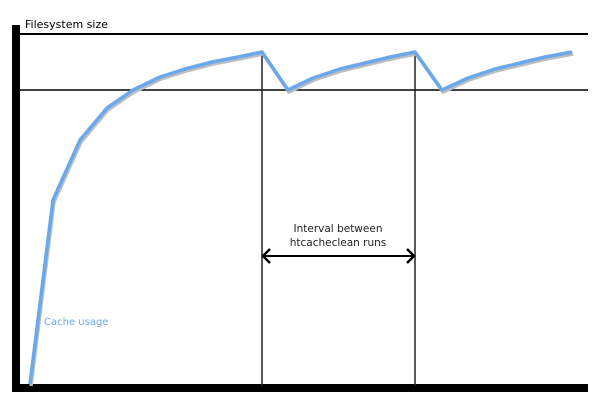  What do you see at coordinates (338, 256) in the screenshot?
I see `interval-arrow` at bounding box center [338, 256].